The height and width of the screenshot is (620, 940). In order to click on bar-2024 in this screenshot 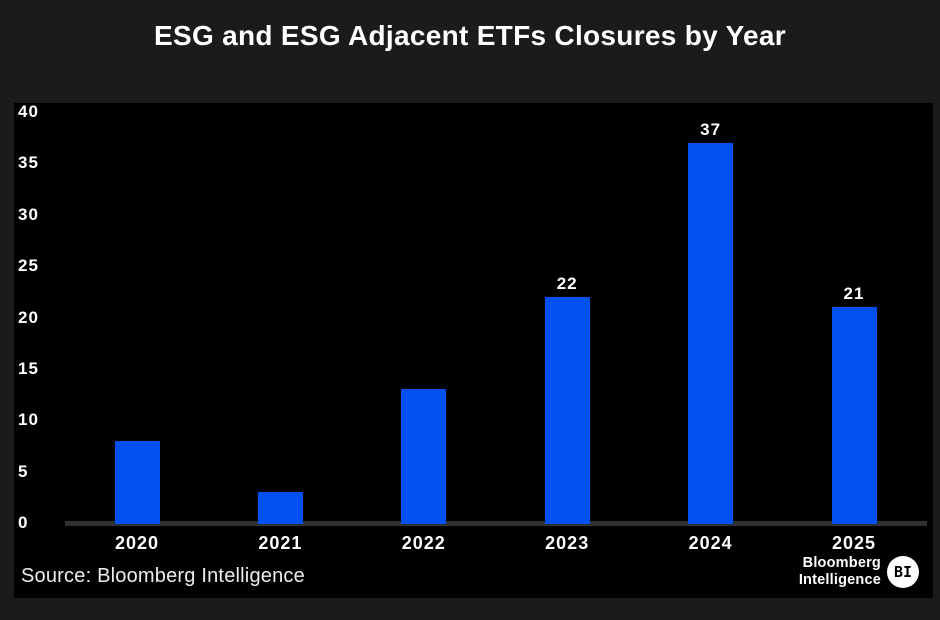, I will do `click(711, 333)`.